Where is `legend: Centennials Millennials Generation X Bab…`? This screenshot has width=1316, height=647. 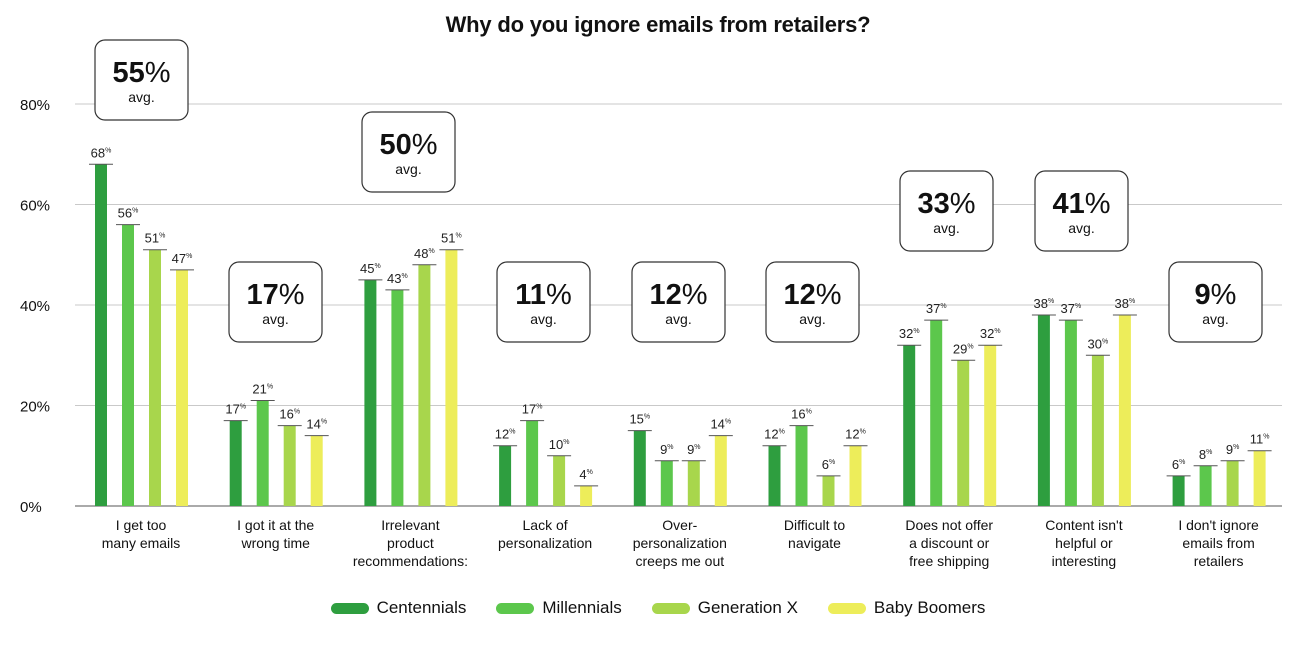
legend: Centennials Millennials Generation X Bab… is located at coordinates (658, 608).